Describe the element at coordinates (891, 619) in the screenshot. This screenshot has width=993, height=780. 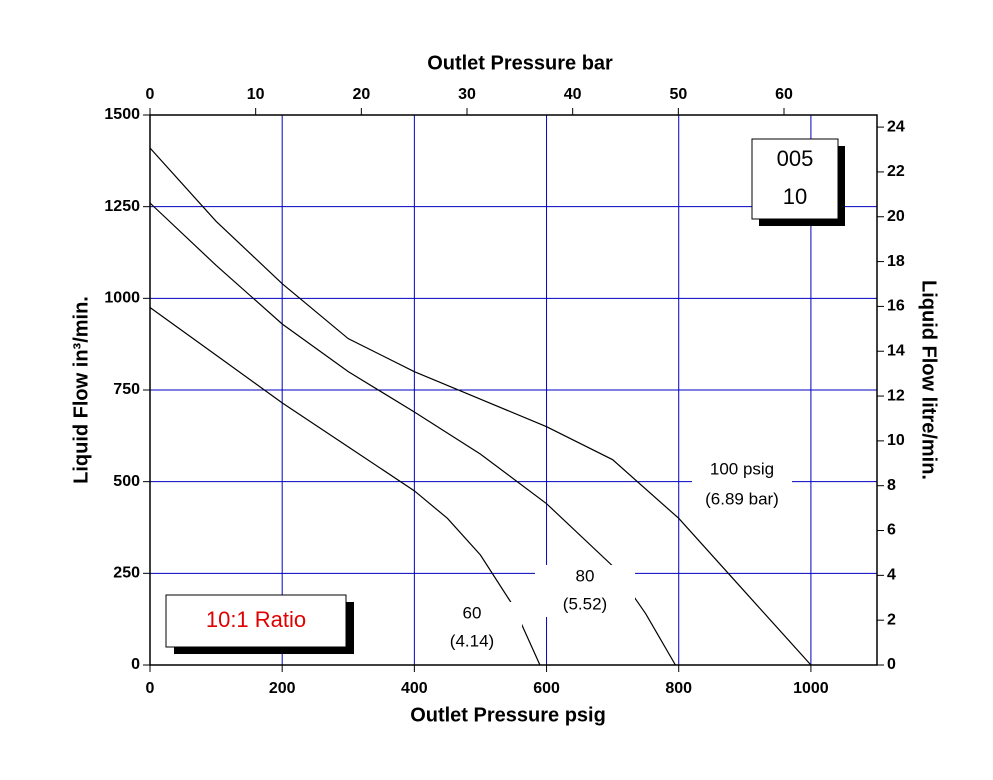
I see `y2-tick-label: 2` at that location.